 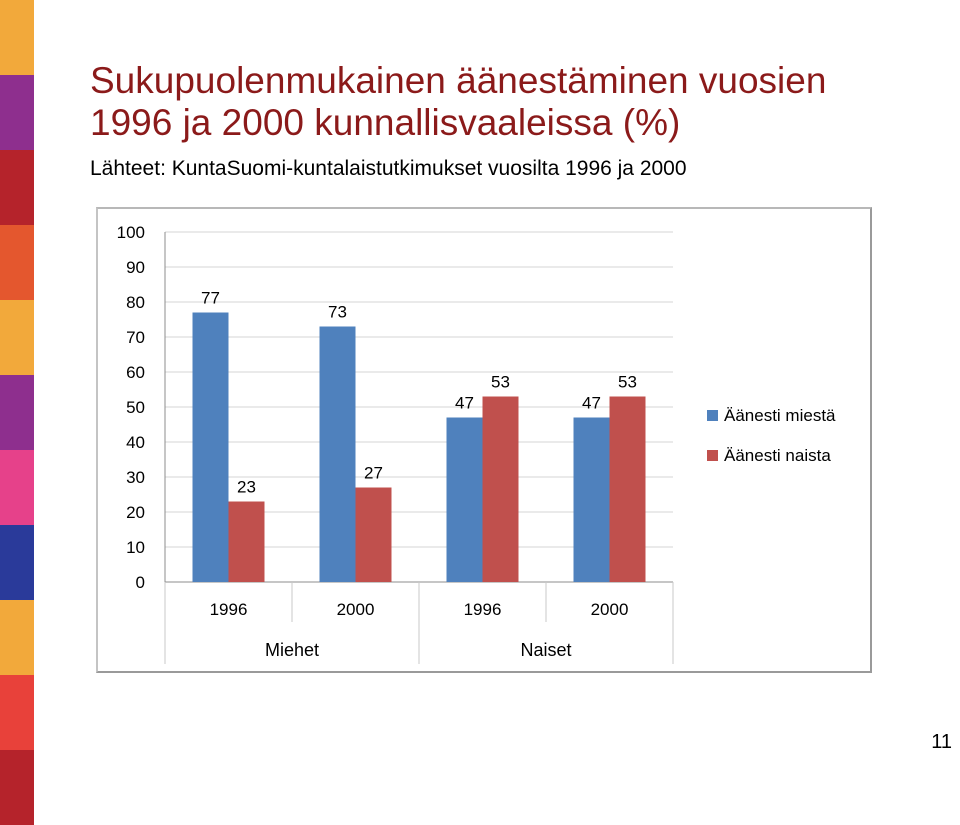 I want to click on y-tick-label: 70, so click(x=135, y=337).